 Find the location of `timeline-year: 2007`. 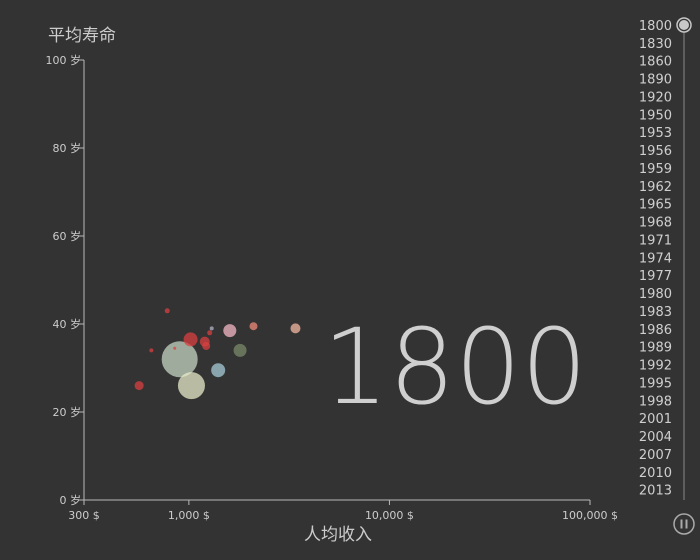

timeline-year: 2007 is located at coordinates (655, 455).